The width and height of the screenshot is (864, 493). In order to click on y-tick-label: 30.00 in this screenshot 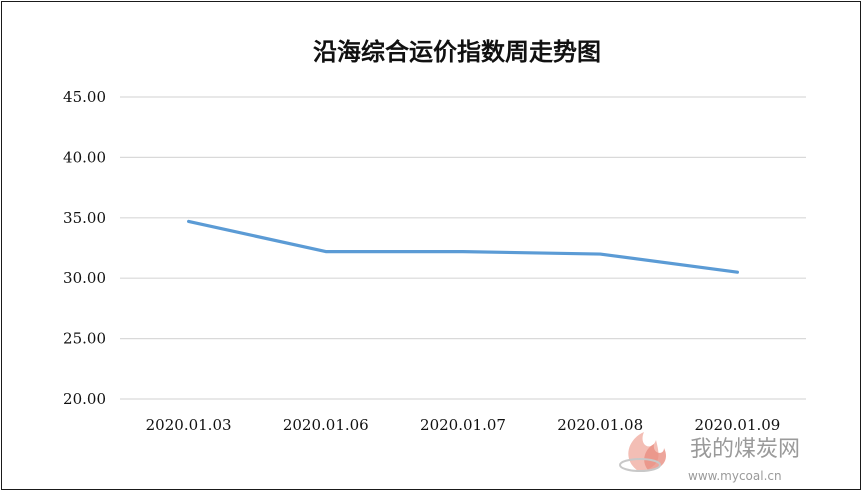, I will do `click(84, 278)`.